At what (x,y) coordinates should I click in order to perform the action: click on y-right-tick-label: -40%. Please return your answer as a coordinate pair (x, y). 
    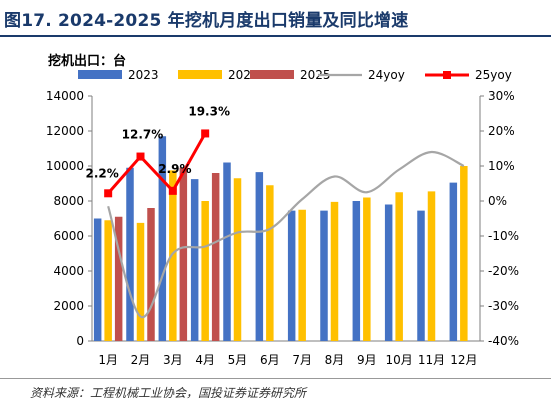
    Looking at the image, I should click on (503, 341).